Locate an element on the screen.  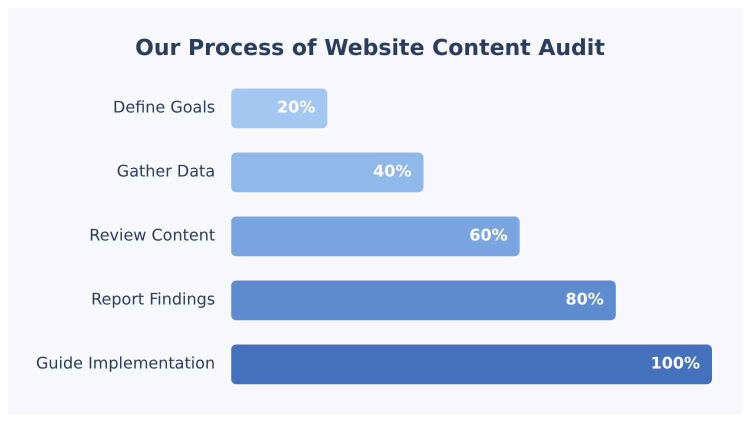
y-tick-label: Define Goals is located at coordinates (164, 107).